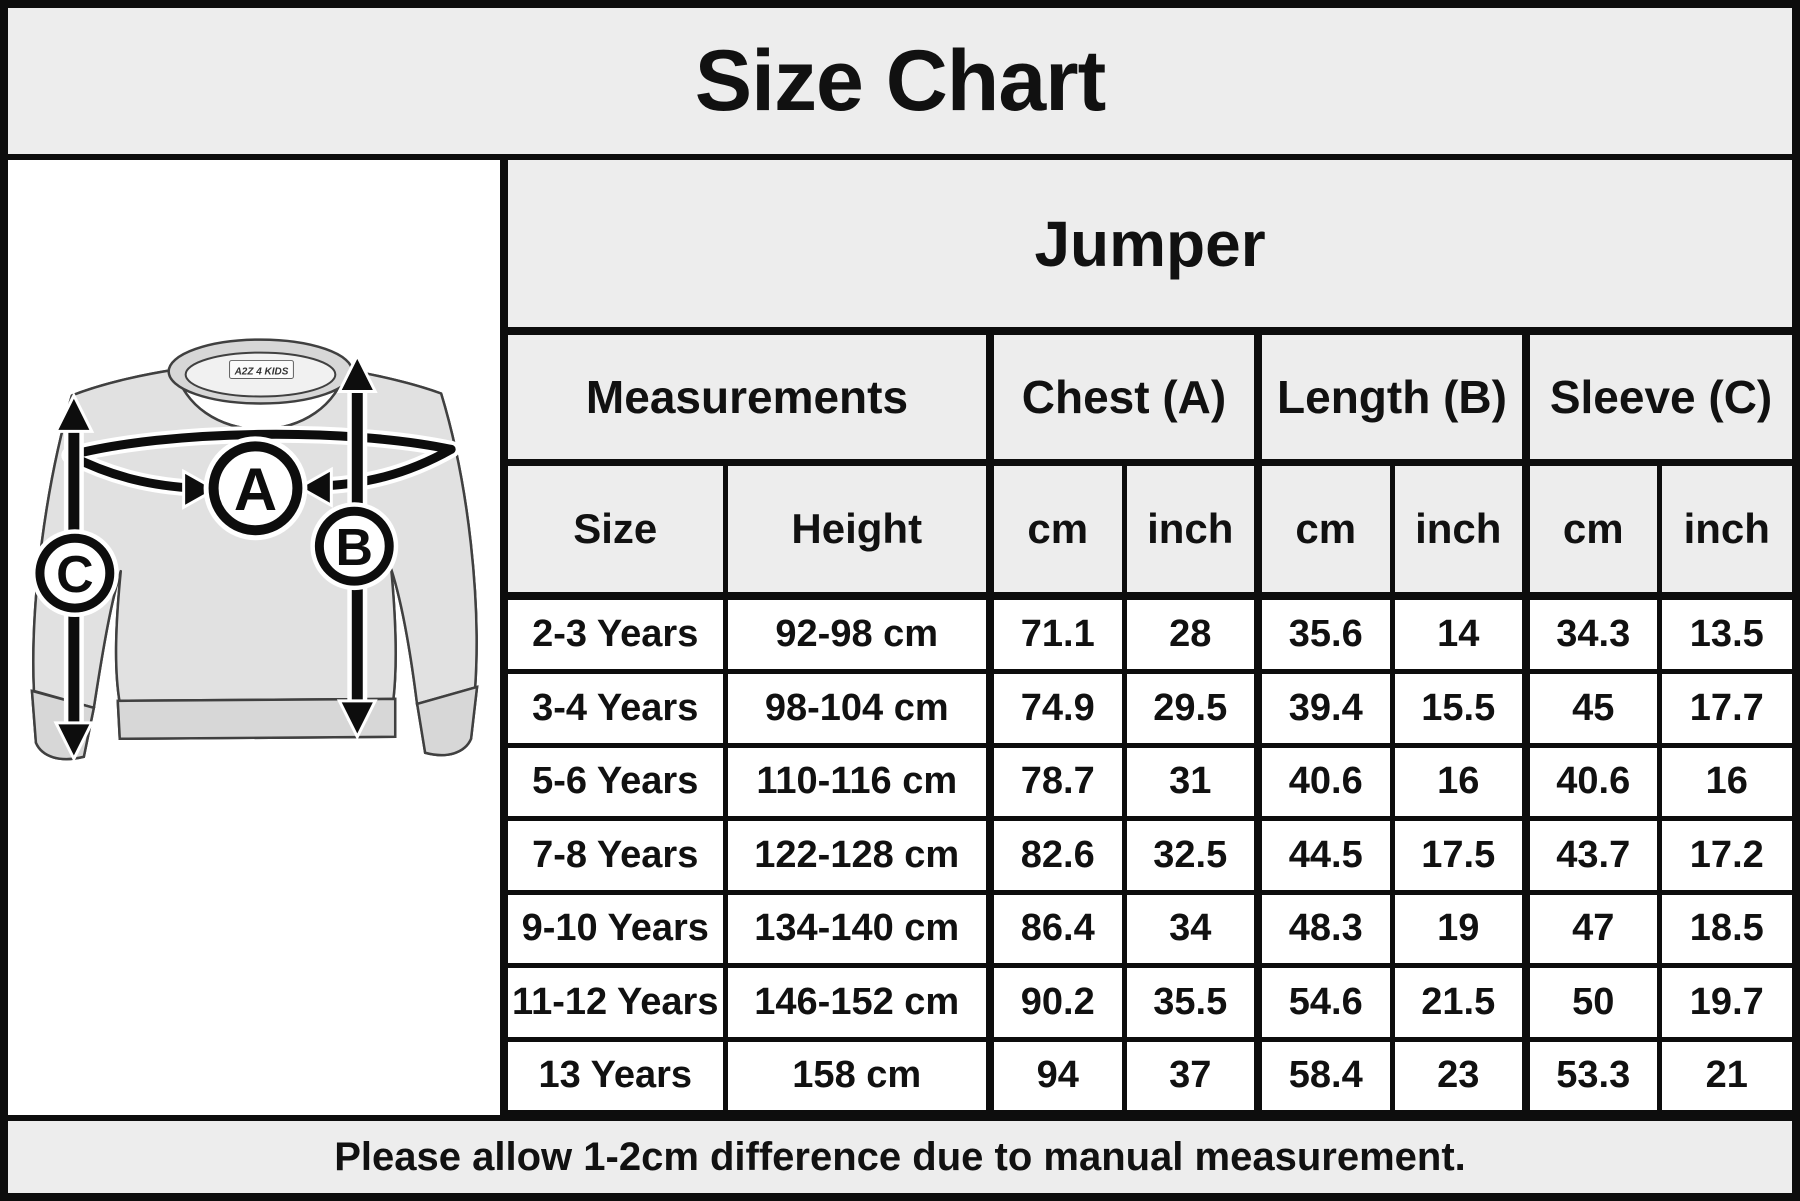 The height and width of the screenshot is (1201, 1800). What do you see at coordinates (1324, 1075) in the screenshot?
I see `value-cell: 58.4` at bounding box center [1324, 1075].